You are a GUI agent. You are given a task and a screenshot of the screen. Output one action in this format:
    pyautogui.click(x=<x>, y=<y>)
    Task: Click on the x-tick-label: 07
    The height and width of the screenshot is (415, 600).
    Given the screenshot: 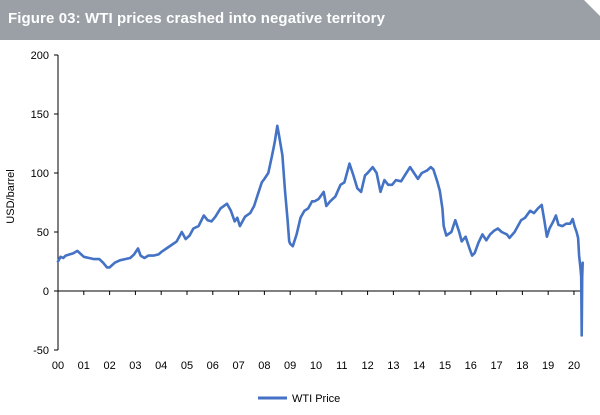 What is the action you would take?
    pyautogui.click(x=238, y=366)
    